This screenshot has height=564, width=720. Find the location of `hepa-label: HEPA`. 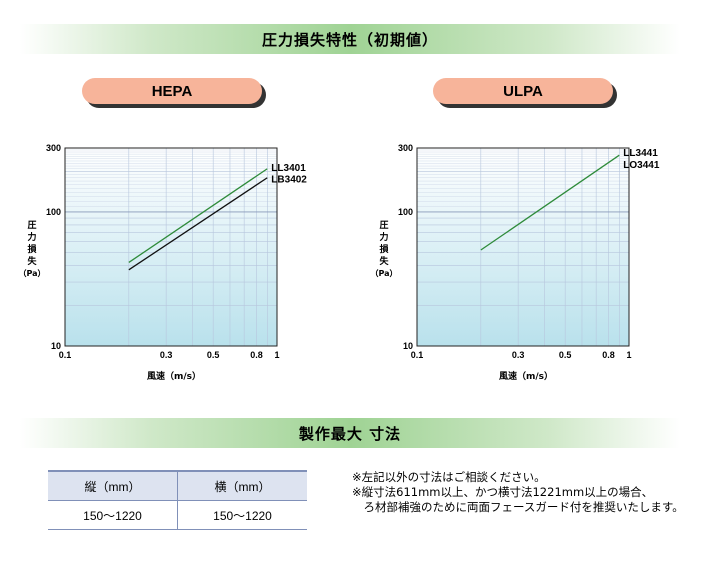

hepa-label: HEPA is located at coordinates (172, 91).